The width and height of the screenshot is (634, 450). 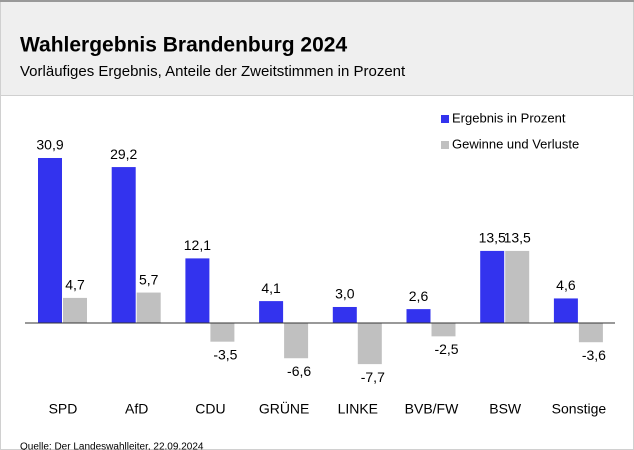 I want to click on x-tick-label: Sonstige, so click(x=579, y=409).